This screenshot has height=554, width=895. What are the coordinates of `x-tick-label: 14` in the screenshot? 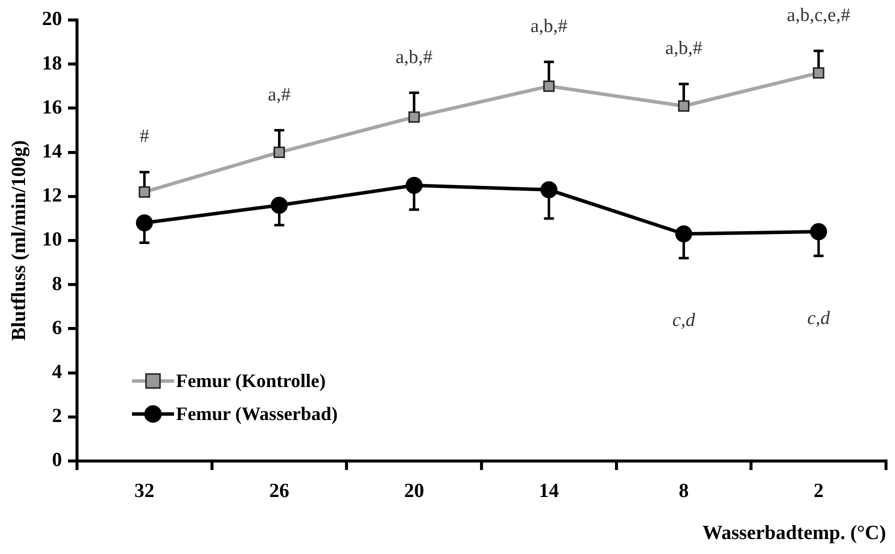 It's located at (548, 491).